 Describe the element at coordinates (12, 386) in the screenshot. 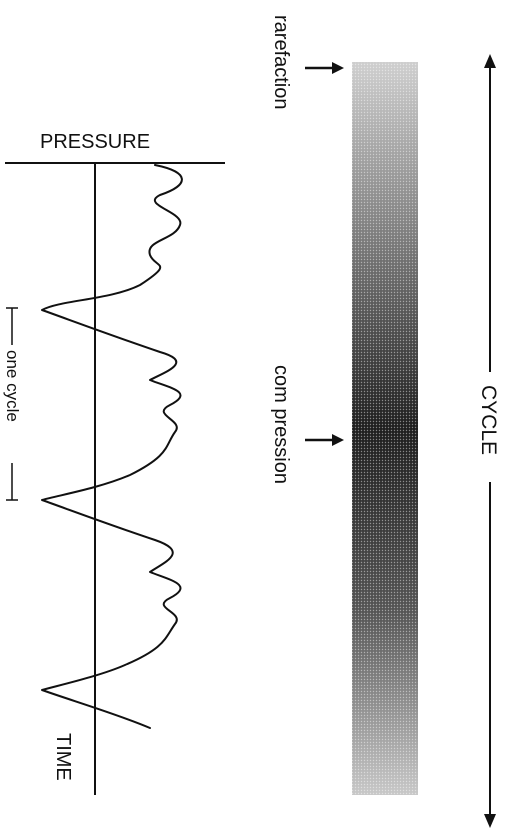

I see `period-label: one cycle` at that location.